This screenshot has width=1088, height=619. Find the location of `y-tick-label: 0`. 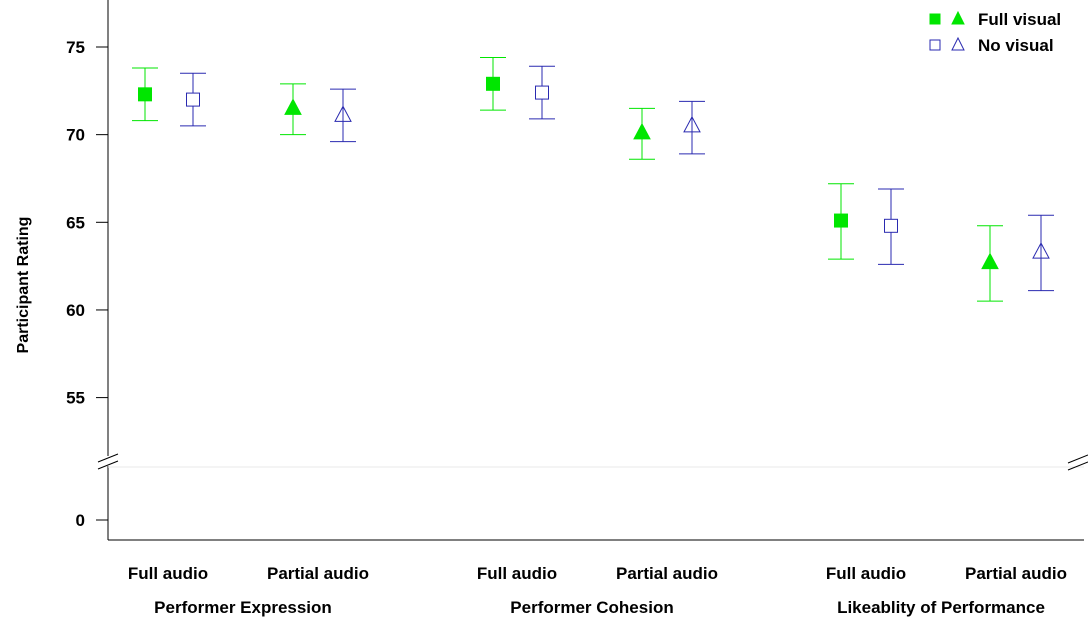

y-tick-label: 0 is located at coordinates (80, 520).